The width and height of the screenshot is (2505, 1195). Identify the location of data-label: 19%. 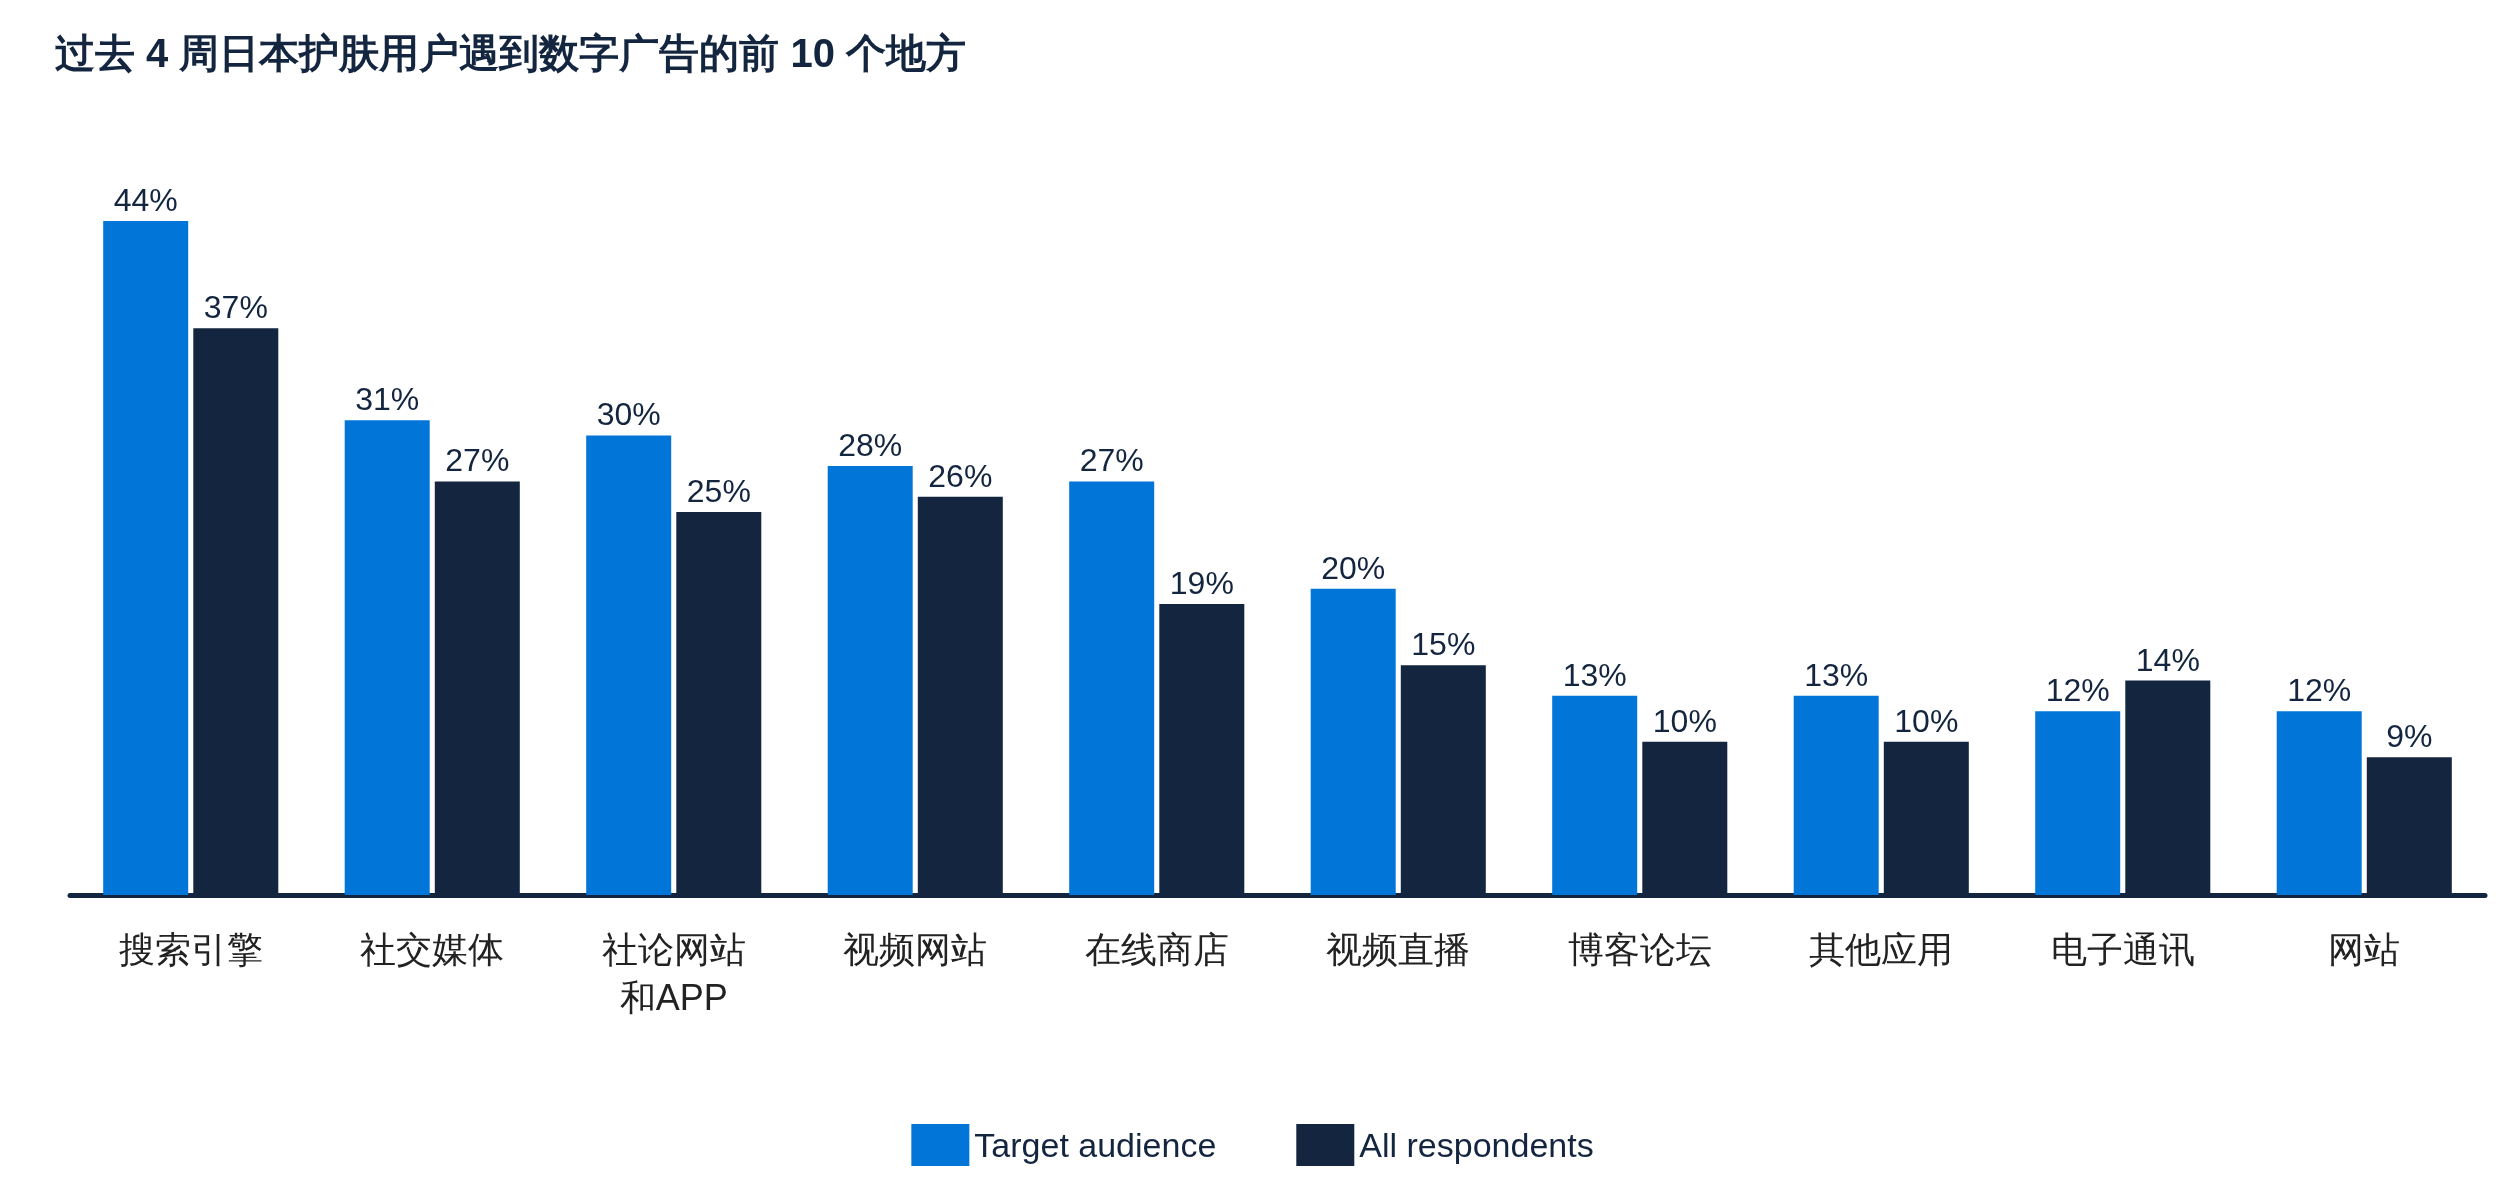
(1201, 582).